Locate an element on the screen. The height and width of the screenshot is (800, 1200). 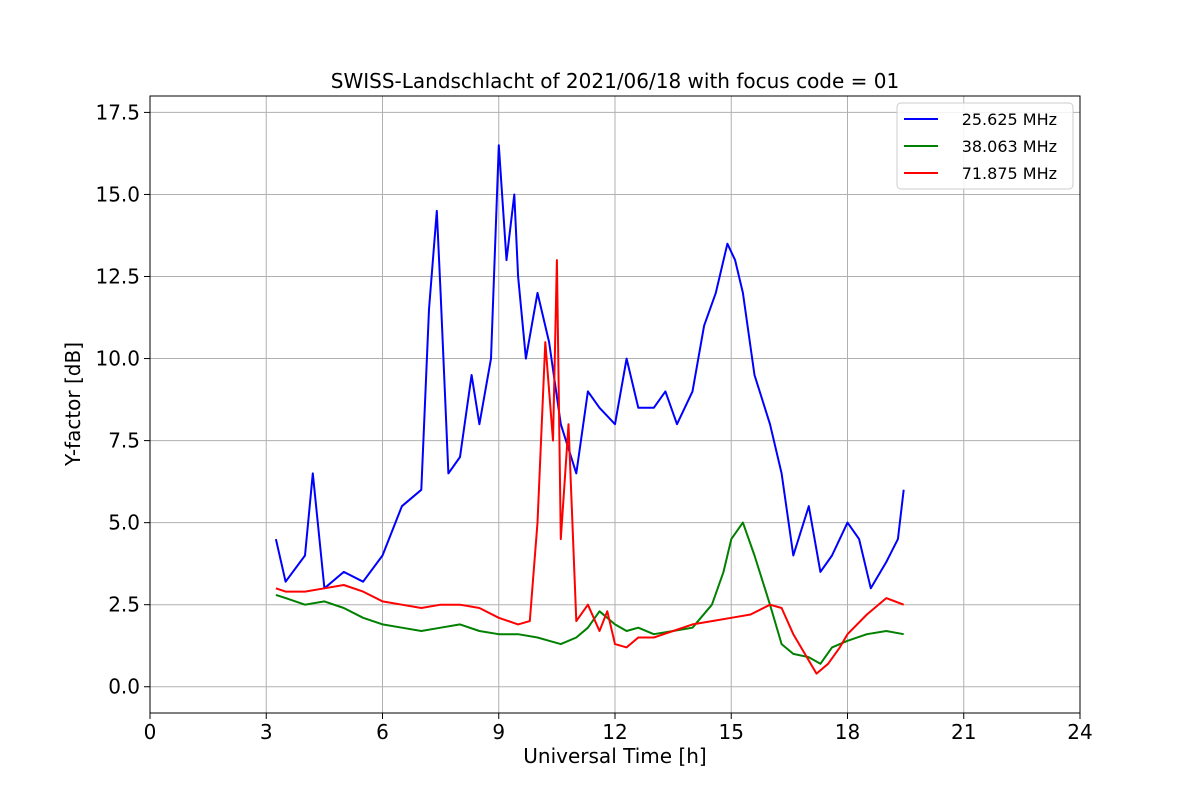
x-tick-label: 18 is located at coordinates (847, 732).